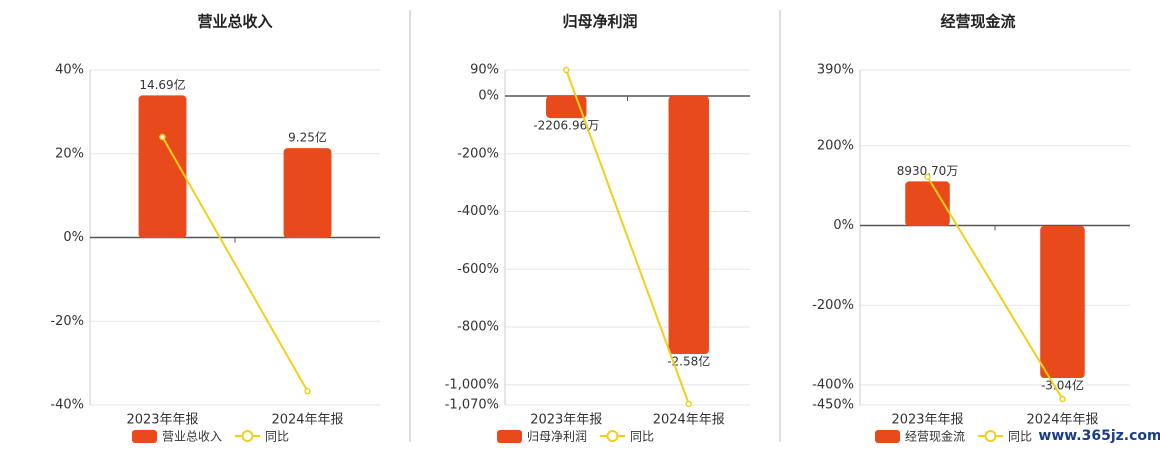 The width and height of the screenshot is (1160, 450). What do you see at coordinates (928, 171) in the screenshot?
I see `value-label: 8930.70万` at bounding box center [928, 171].